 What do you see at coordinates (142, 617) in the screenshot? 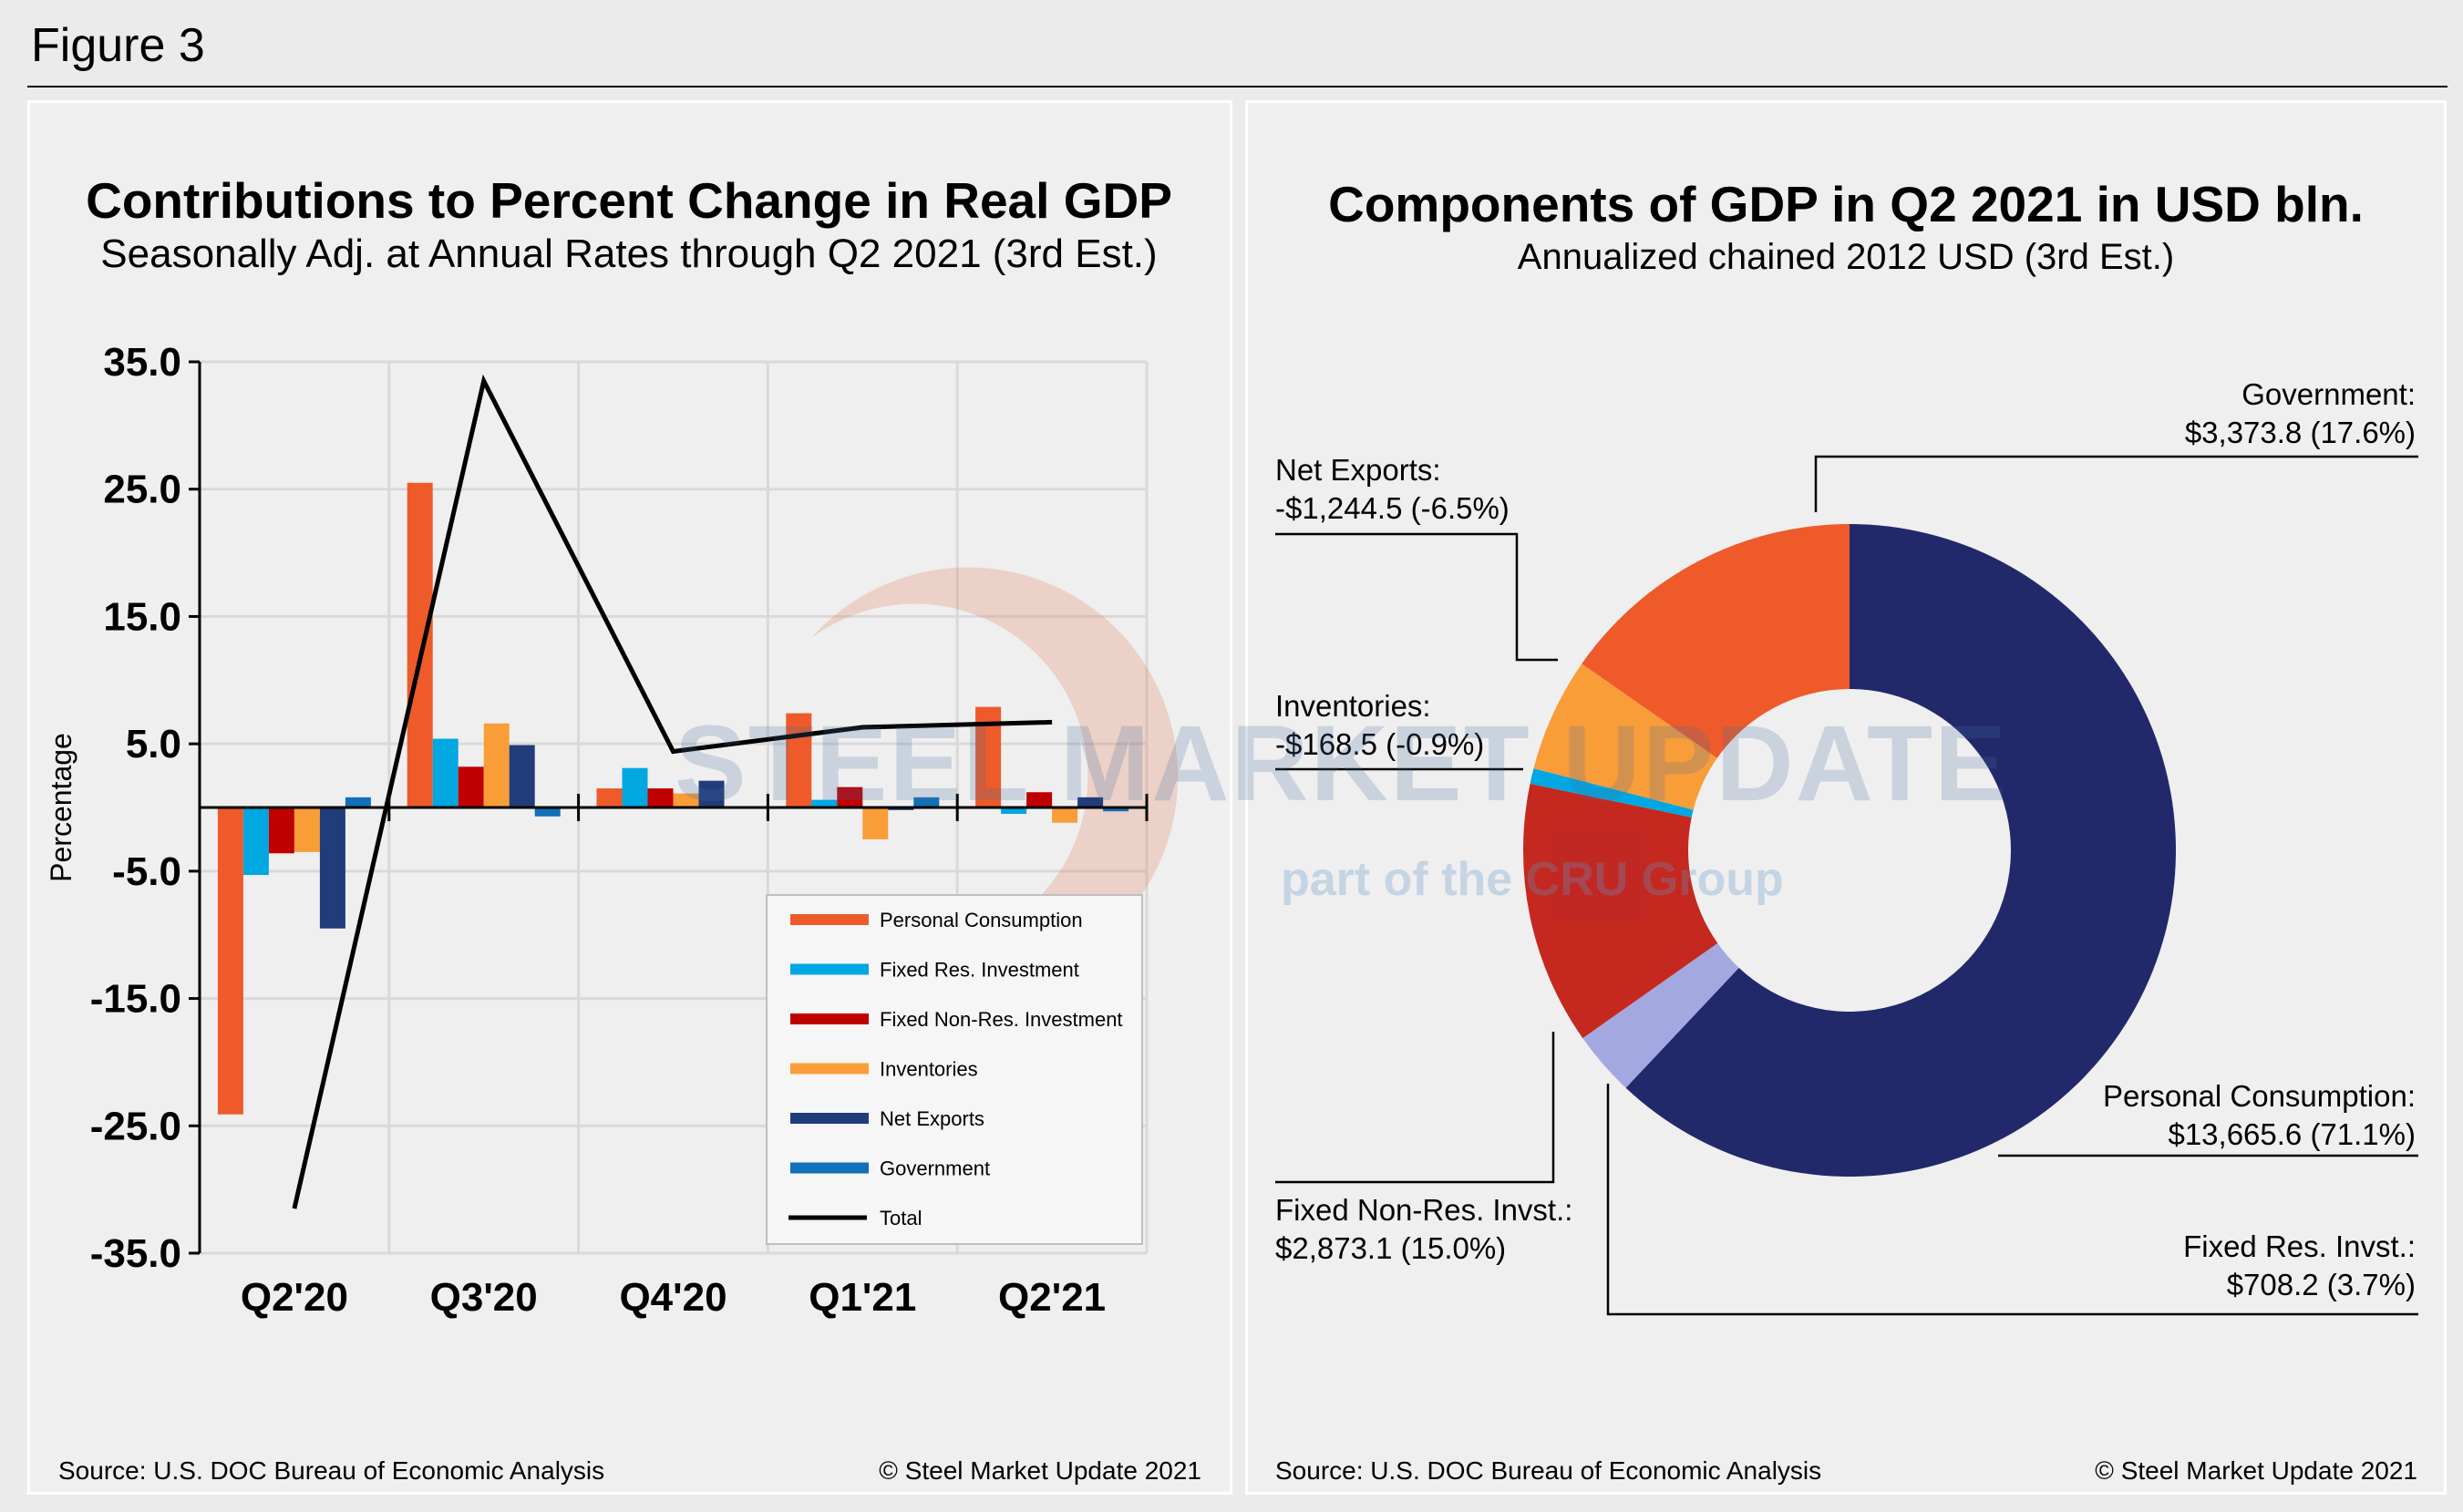
I see `y-tick-label: 15.0` at bounding box center [142, 617].